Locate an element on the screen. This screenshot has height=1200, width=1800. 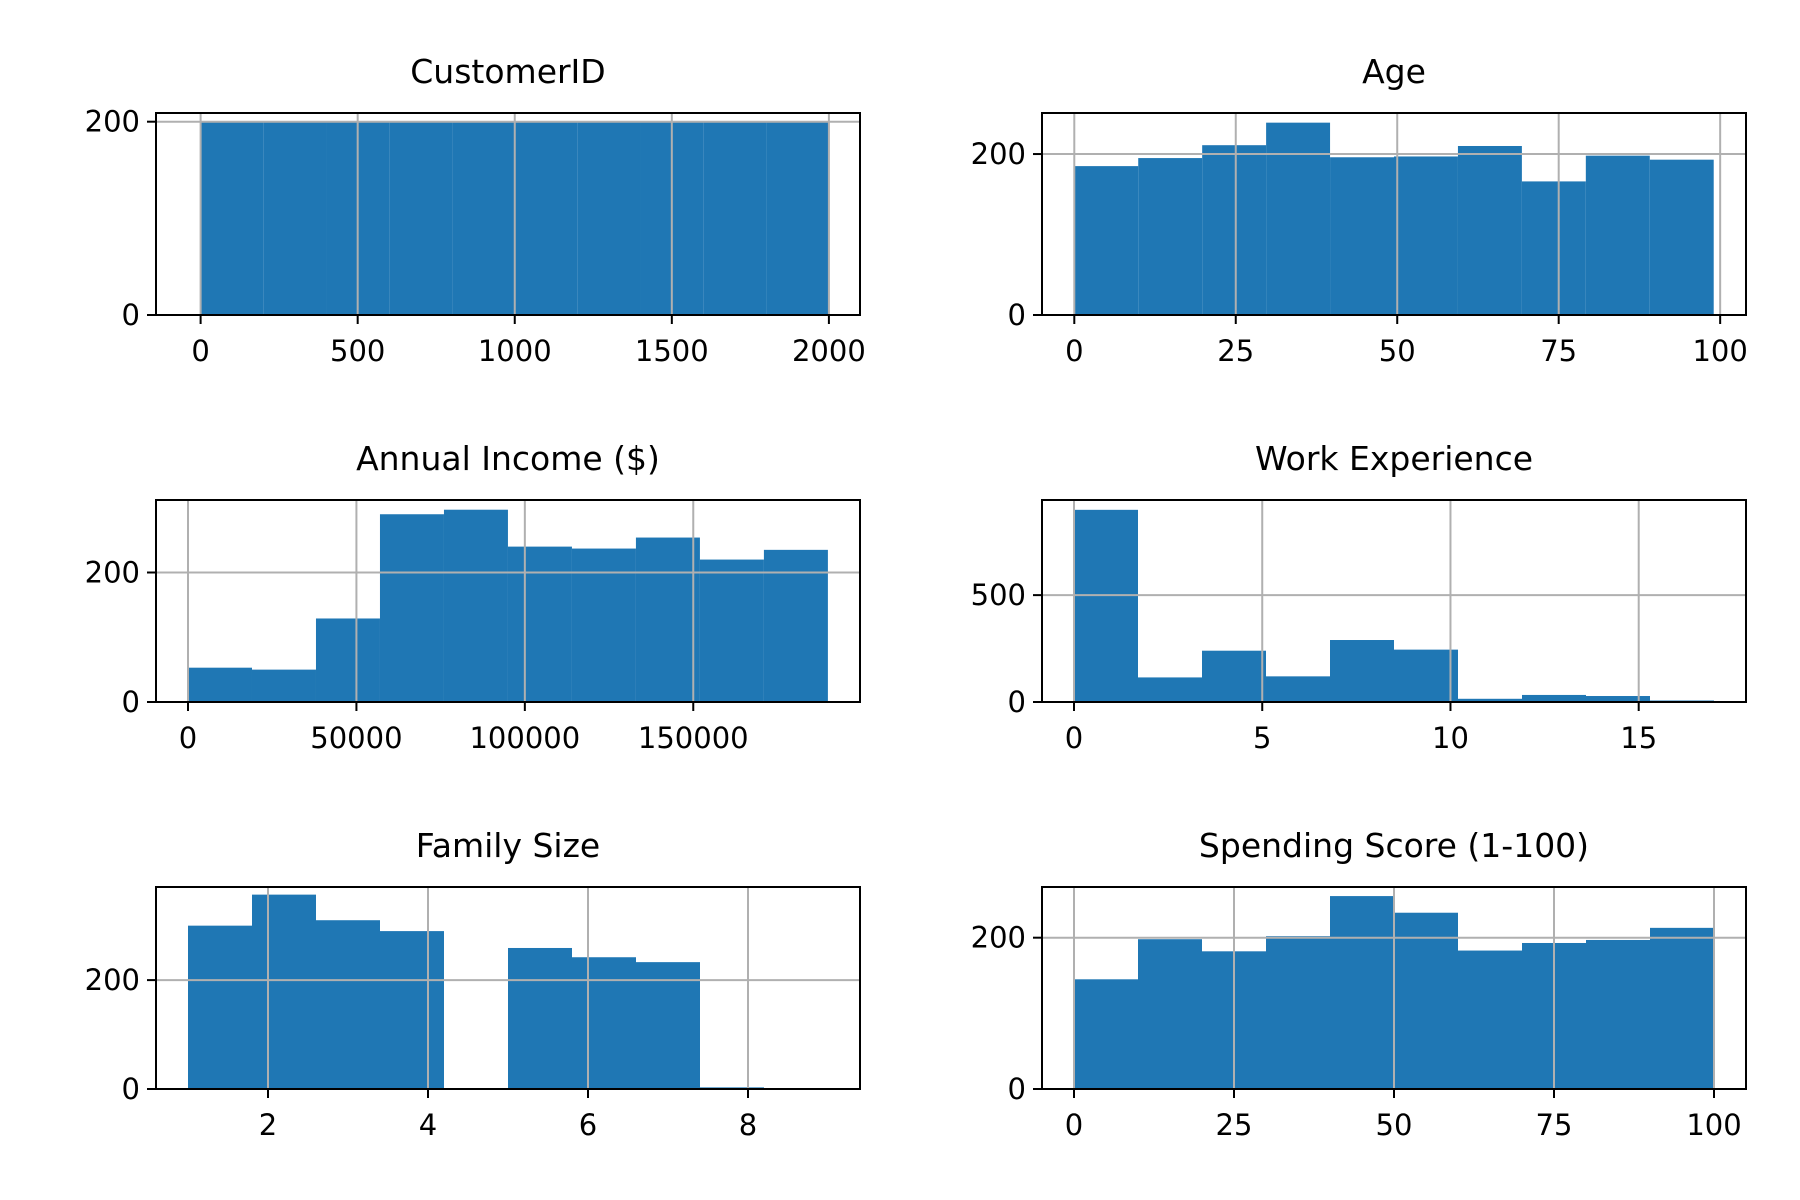
x-tick-label: 15 is located at coordinates (1638, 738).